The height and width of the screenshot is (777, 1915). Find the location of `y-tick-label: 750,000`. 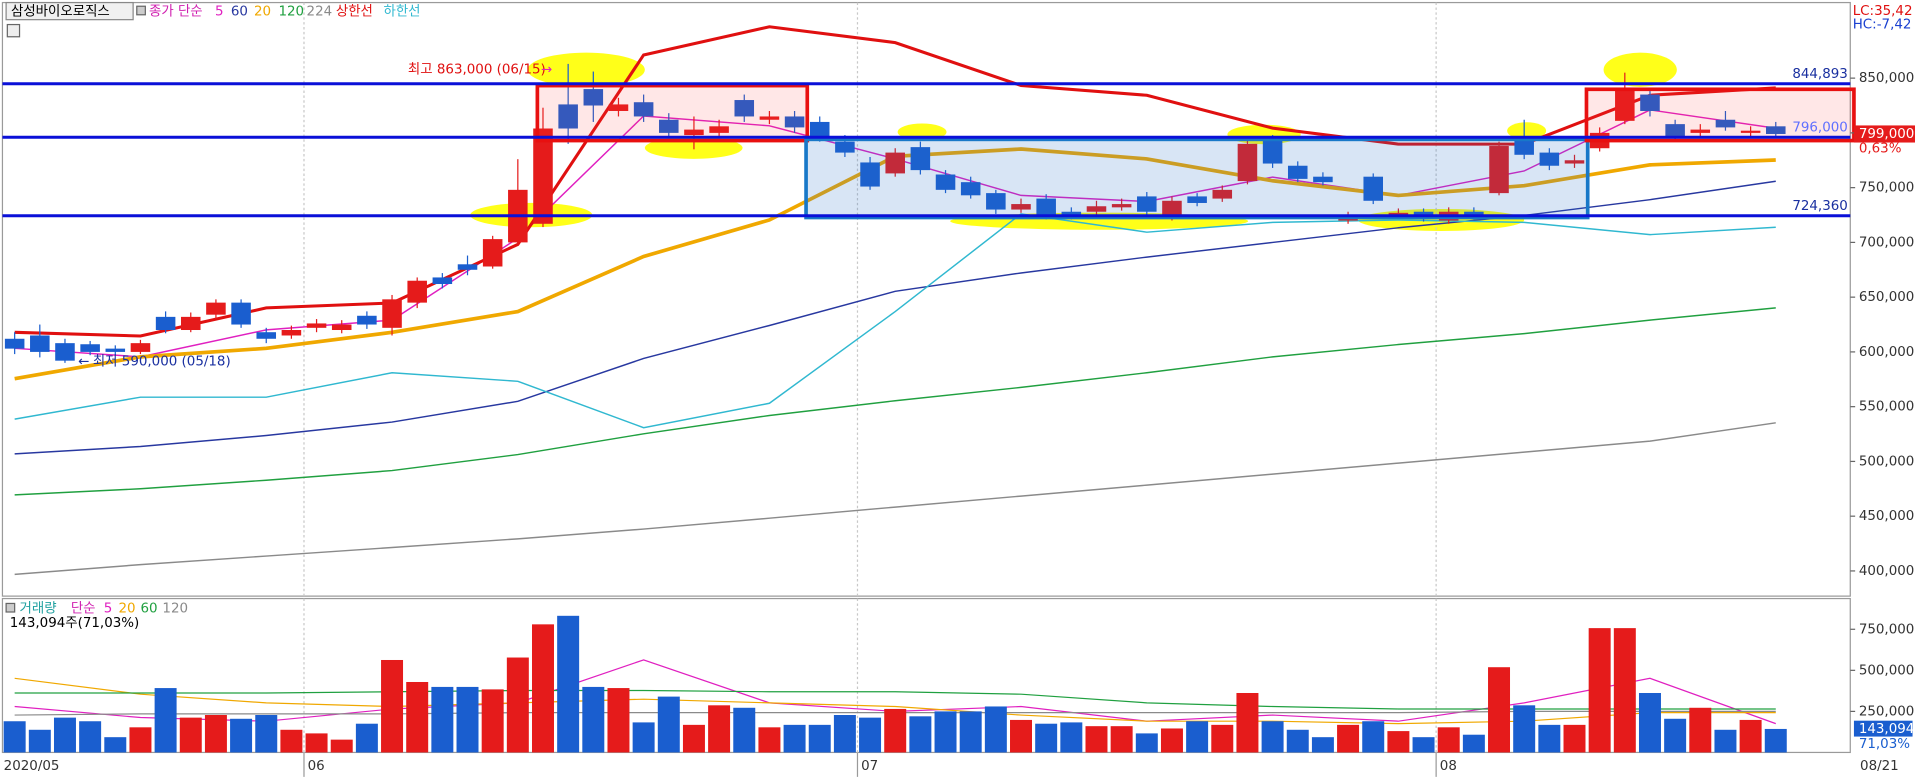

y-tick-label: 750,000 is located at coordinates (1887, 629).